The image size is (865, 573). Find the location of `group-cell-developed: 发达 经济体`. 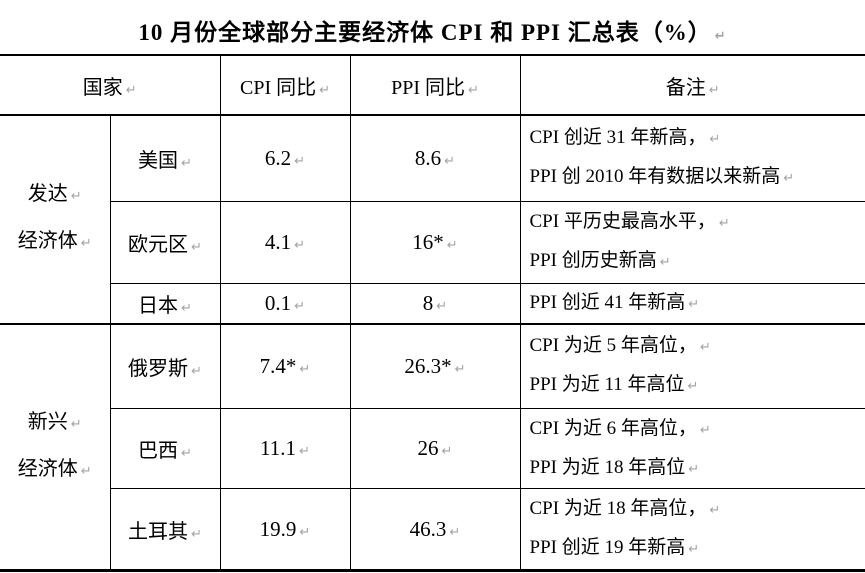

group-cell-developed: 发达 经济体 is located at coordinates (55, 219).